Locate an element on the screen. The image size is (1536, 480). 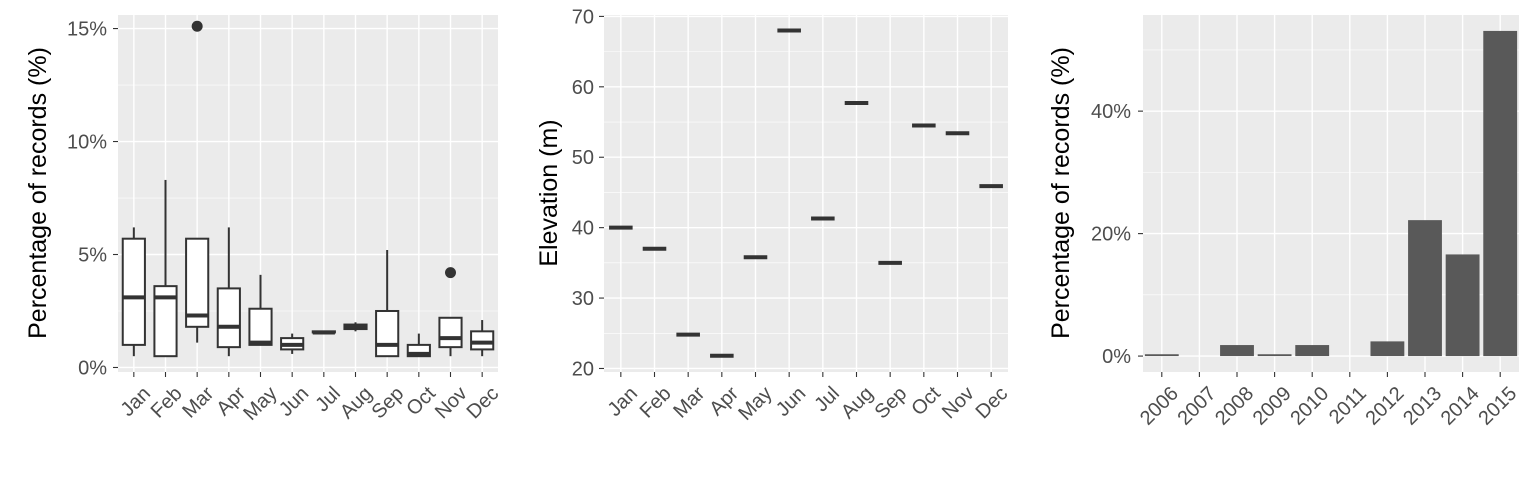
x-tick-label-2012: 2012 is located at coordinates (1385, 406).